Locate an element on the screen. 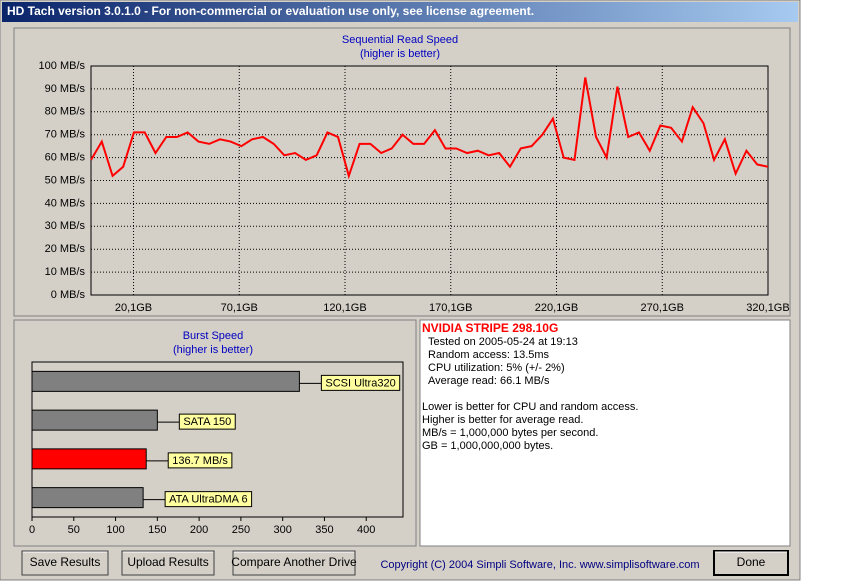 The height and width of the screenshot is (583, 850). button-label: Upload Results is located at coordinates (167, 562).